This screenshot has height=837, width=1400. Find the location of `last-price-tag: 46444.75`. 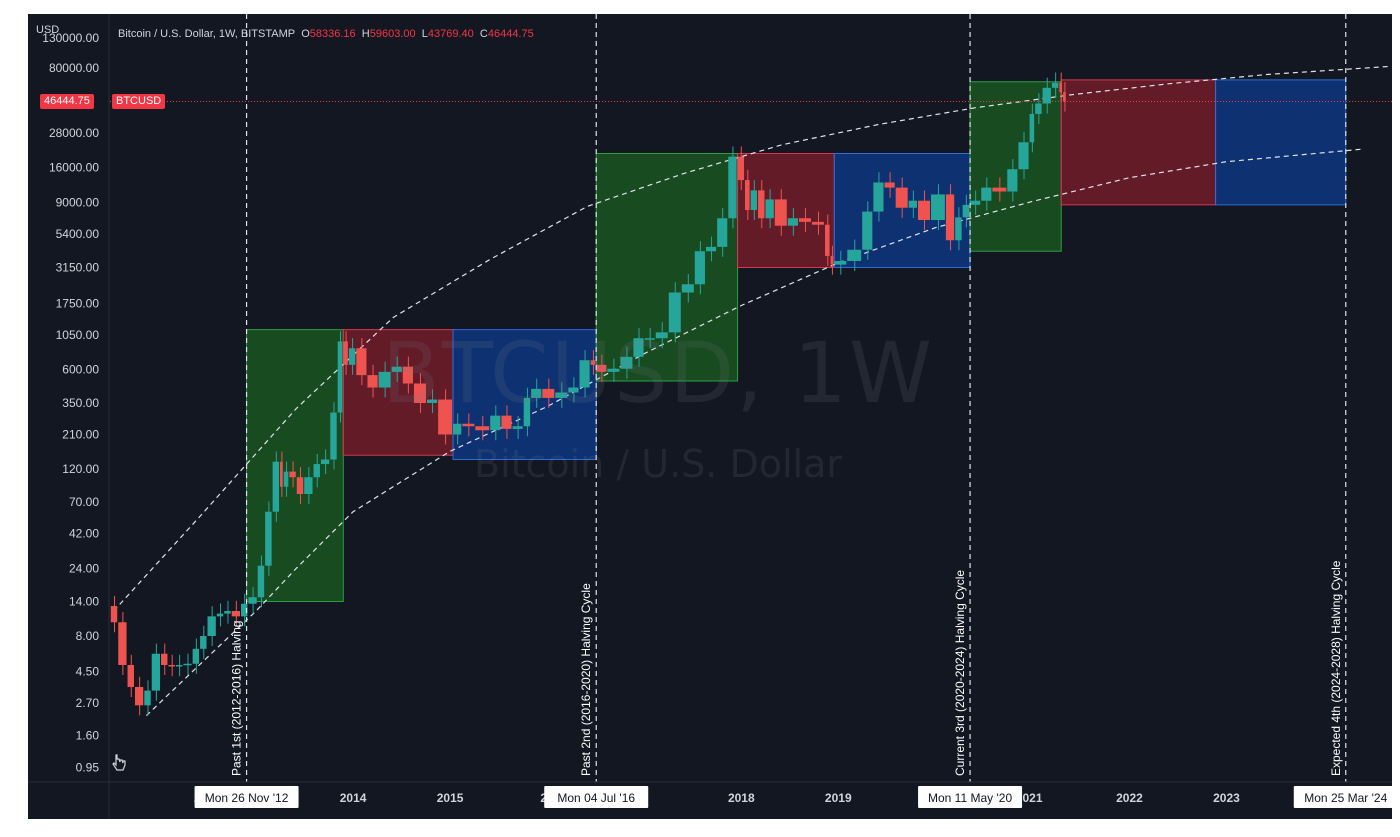

last-price-tag: 46444.75 is located at coordinates (67, 101).